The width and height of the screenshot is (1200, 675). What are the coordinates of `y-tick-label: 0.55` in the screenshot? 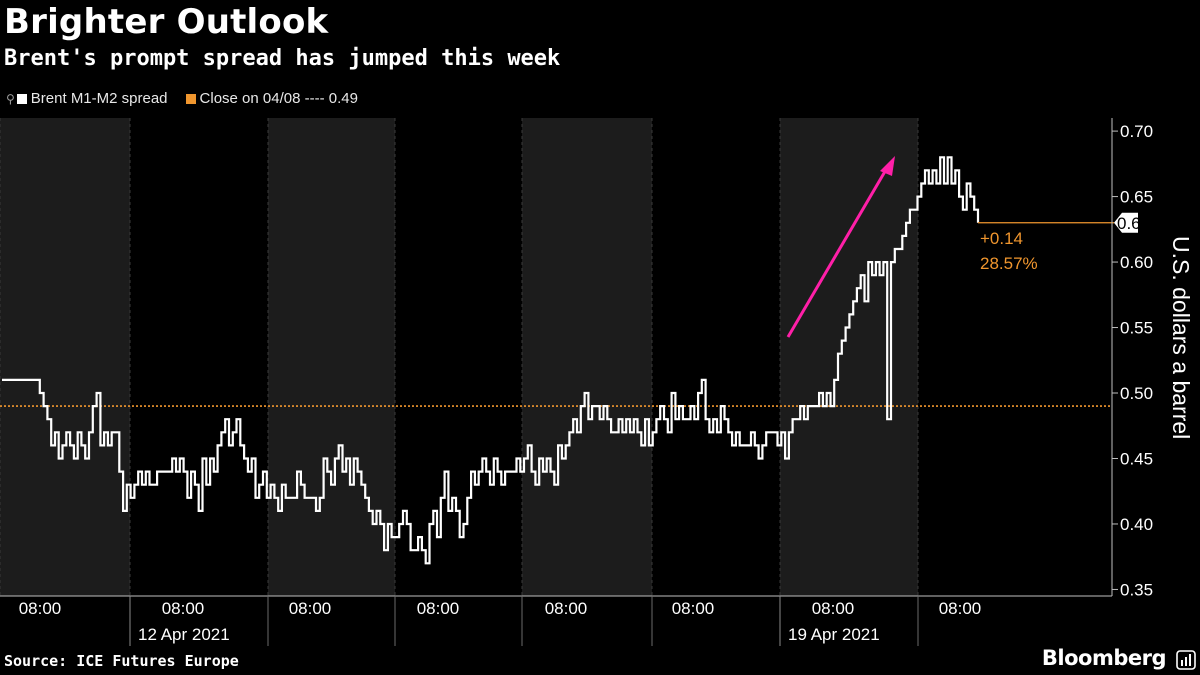 It's located at (1136, 328).